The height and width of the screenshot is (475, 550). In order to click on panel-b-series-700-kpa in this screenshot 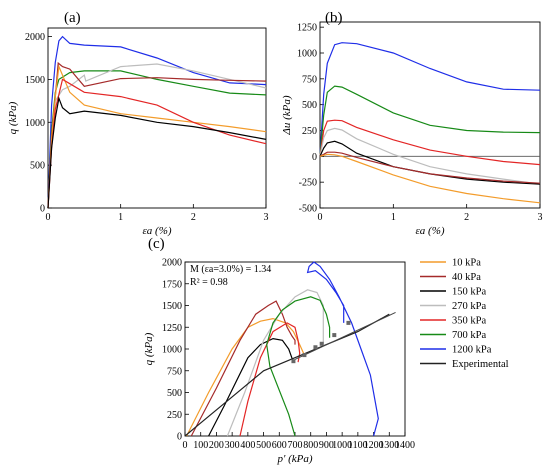, I will do `click(430, 121)`.